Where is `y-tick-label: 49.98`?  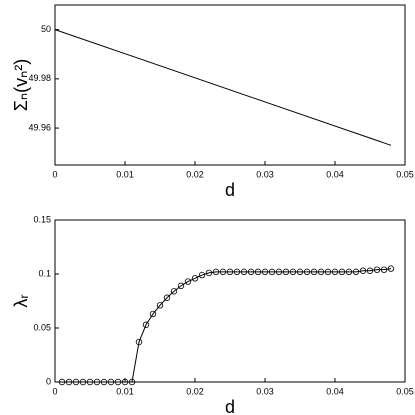
y-tick-label: 49.98 is located at coordinates (39, 78).